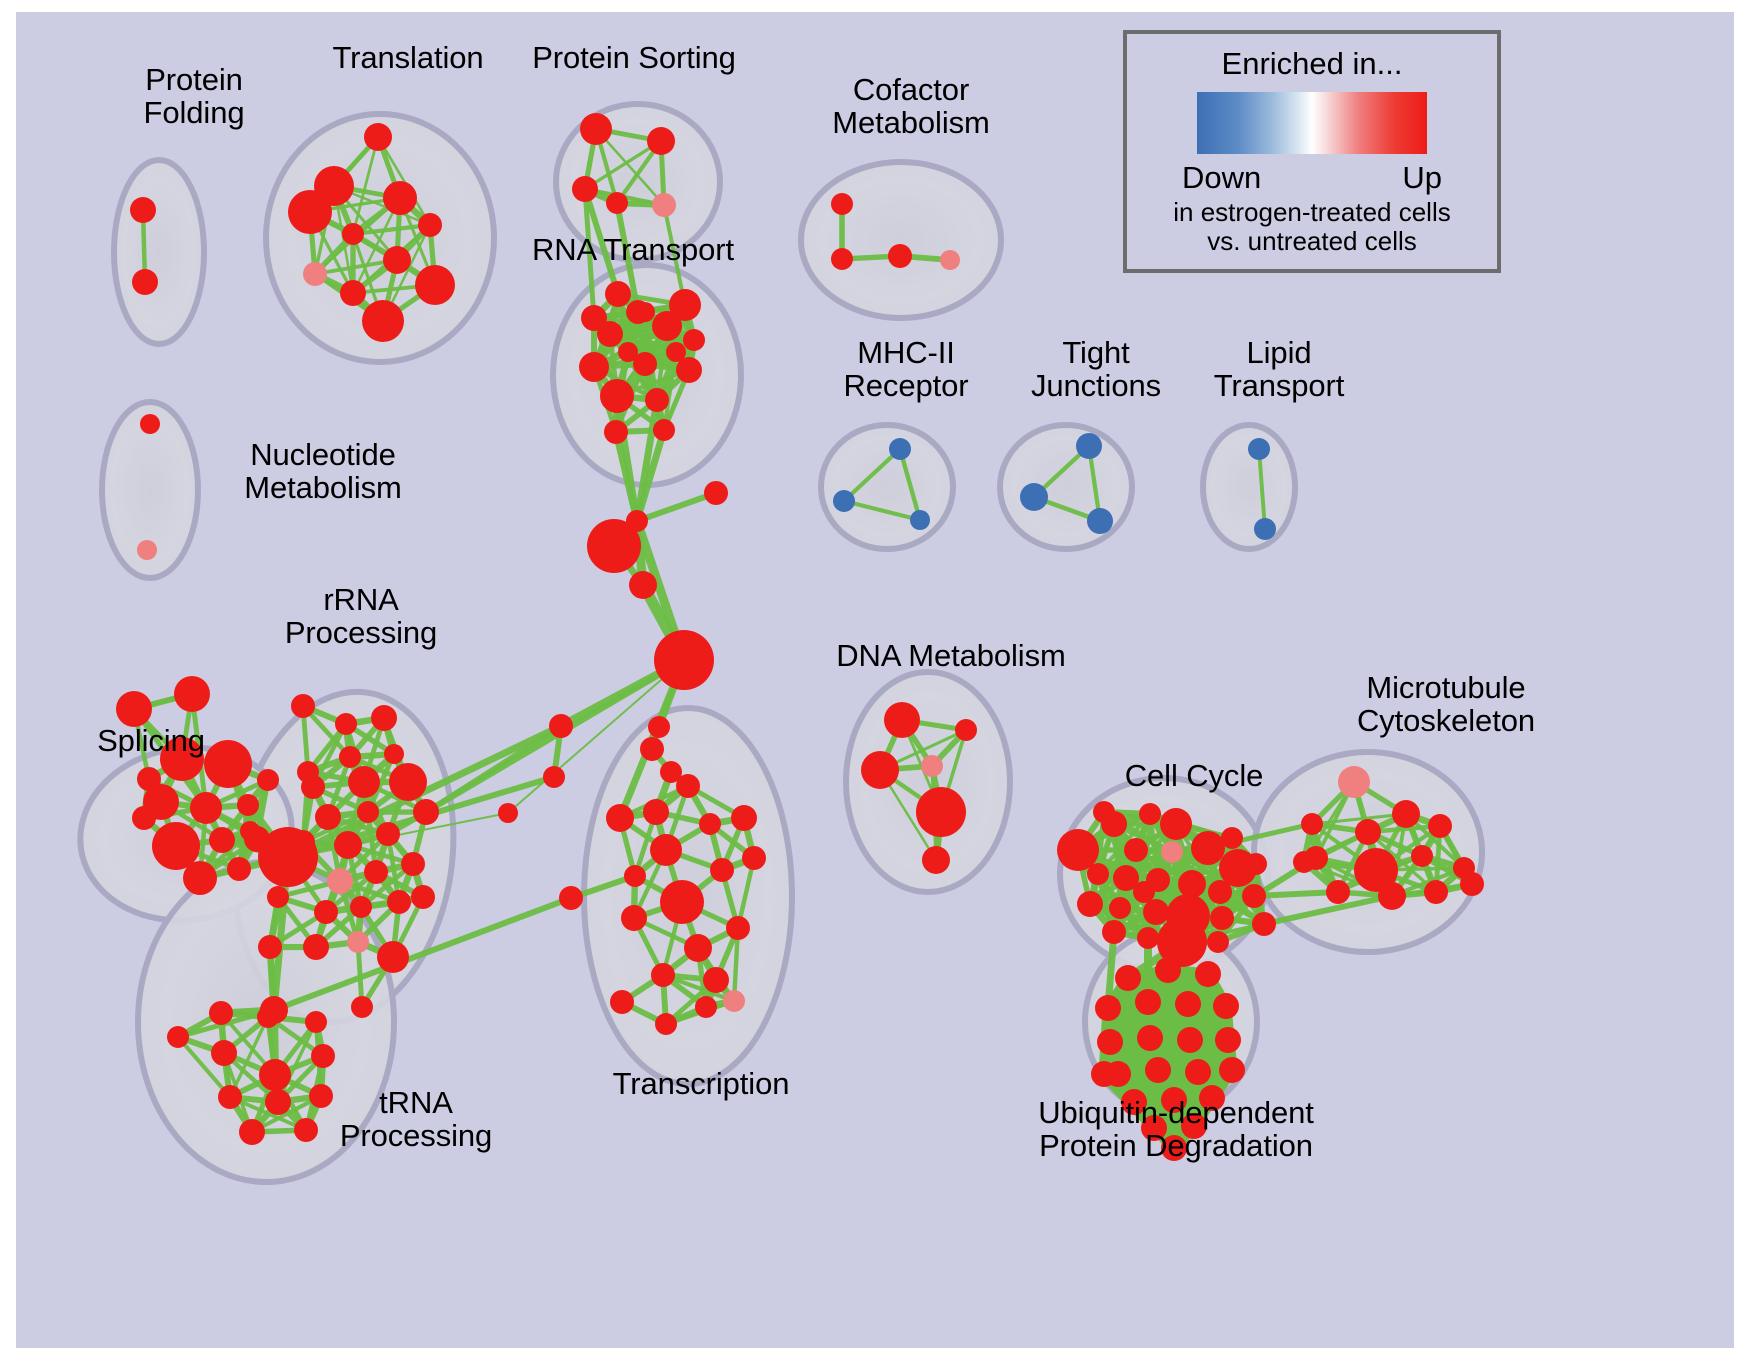 The height and width of the screenshot is (1360, 1750). What do you see at coordinates (1265, 529) in the screenshot?
I see `node-lipid-transport` at bounding box center [1265, 529].